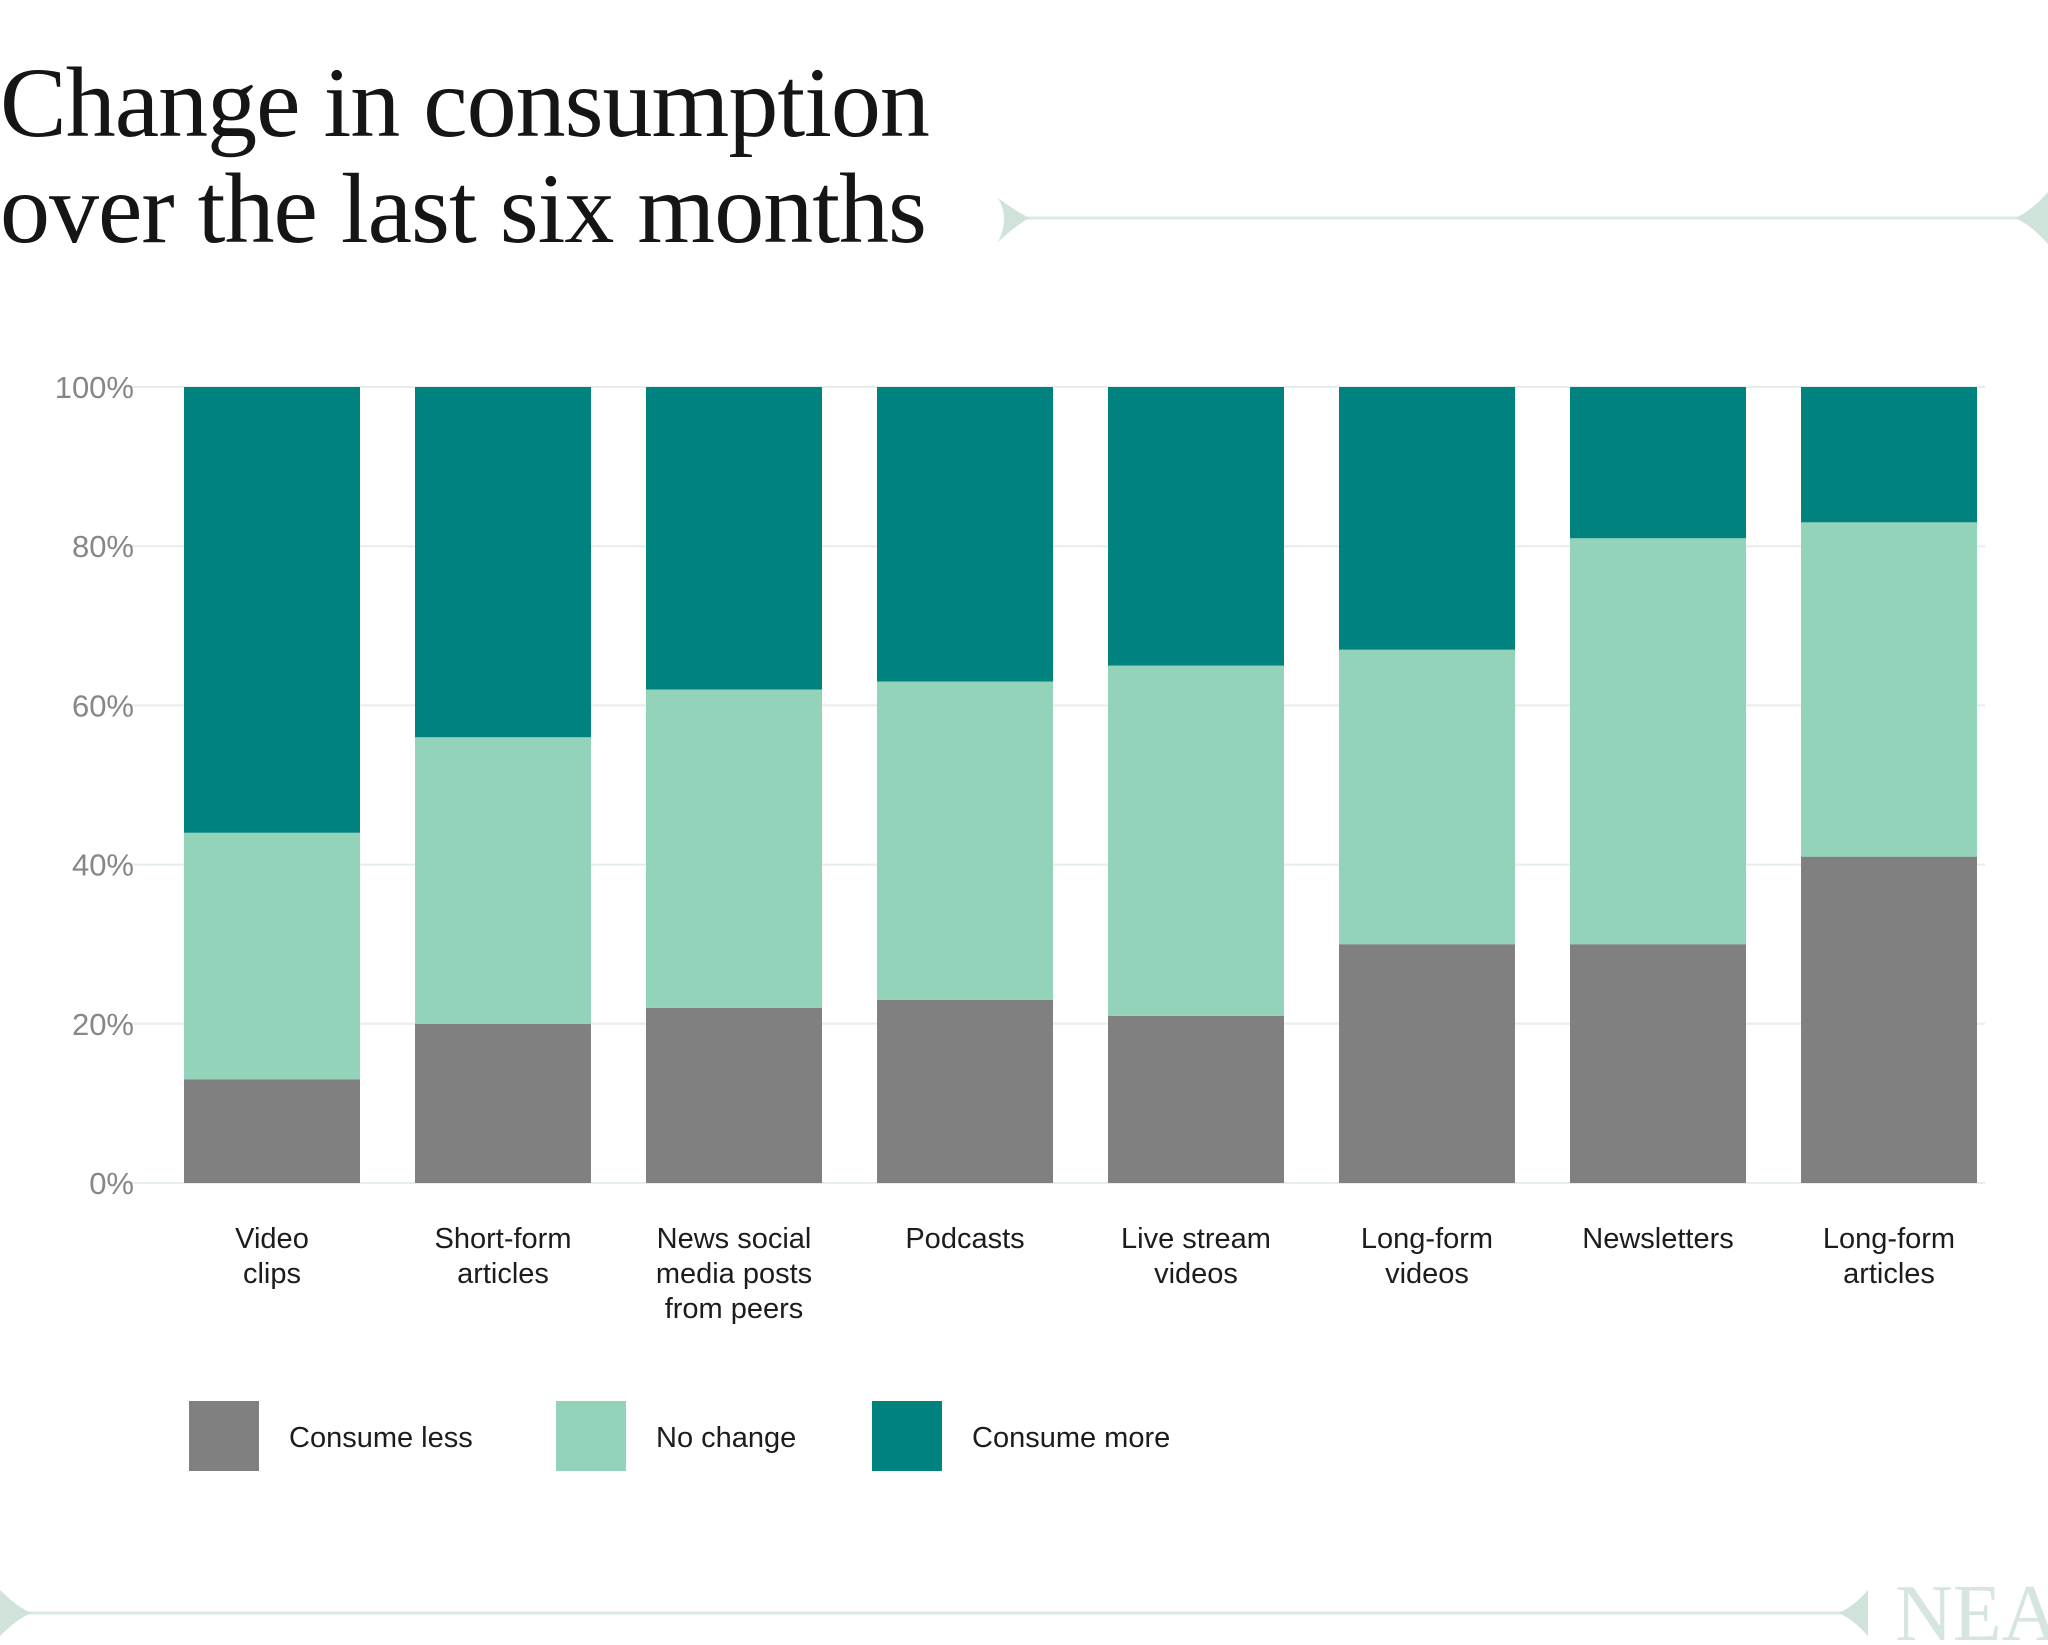 This screenshot has height=1645, width=2048. I want to click on nea-logo: NEA, so click(1971, 1607).